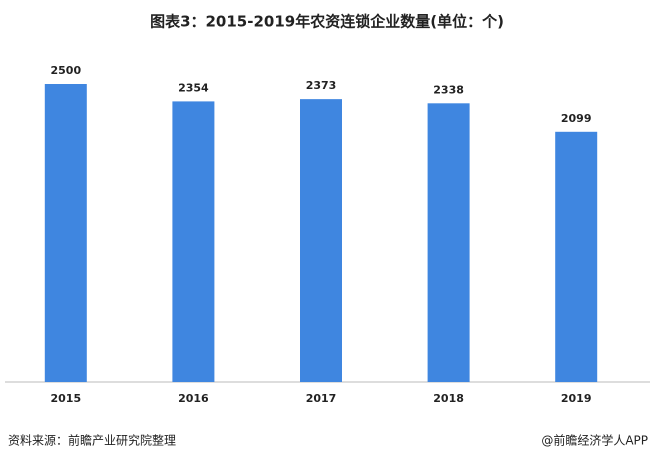 The width and height of the screenshot is (654, 462). I want to click on source: 资料来源：前瞻产业研究院整理, so click(92, 440).